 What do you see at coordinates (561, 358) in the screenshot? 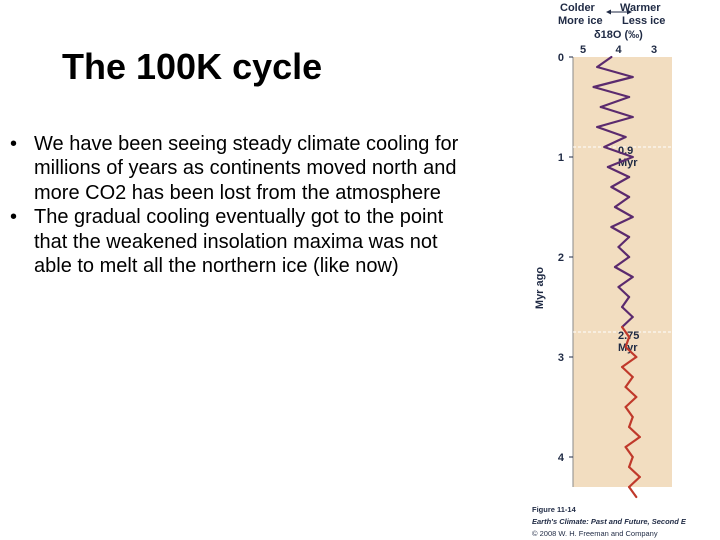
I see `y-tick-label: 3` at bounding box center [561, 358].